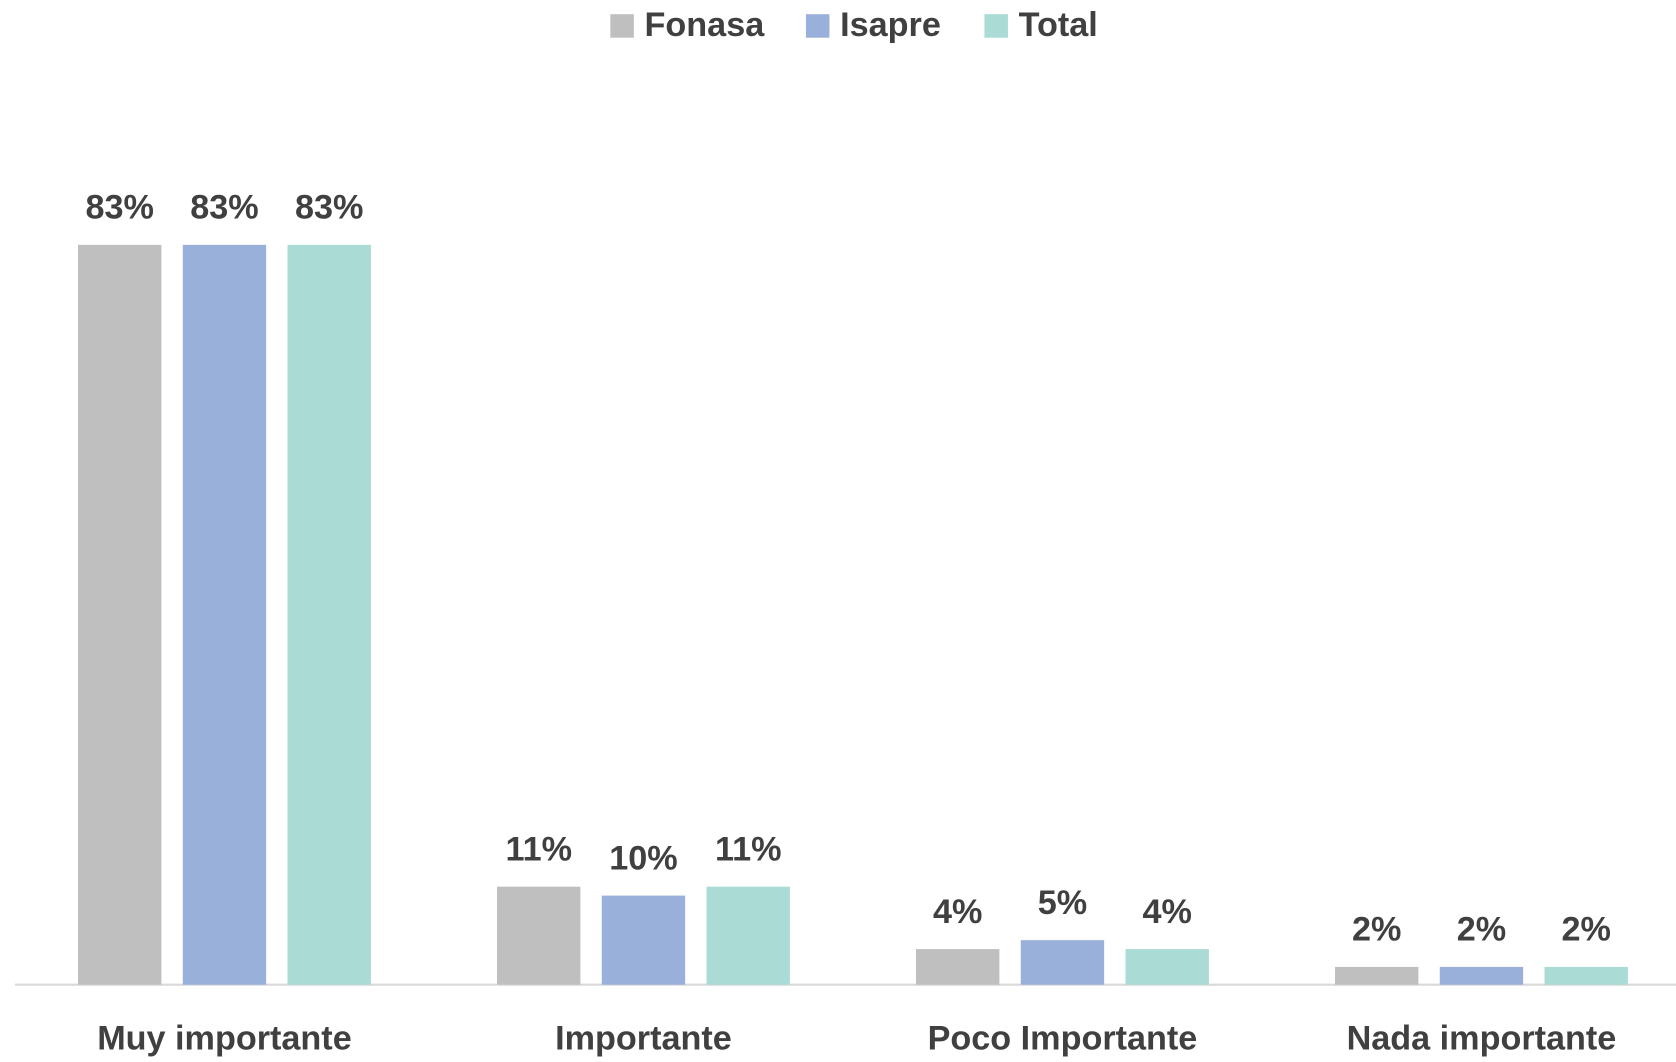 This screenshot has width=1676, height=1062. What do you see at coordinates (1058, 25) in the screenshot?
I see `legend-label: Total` at bounding box center [1058, 25].